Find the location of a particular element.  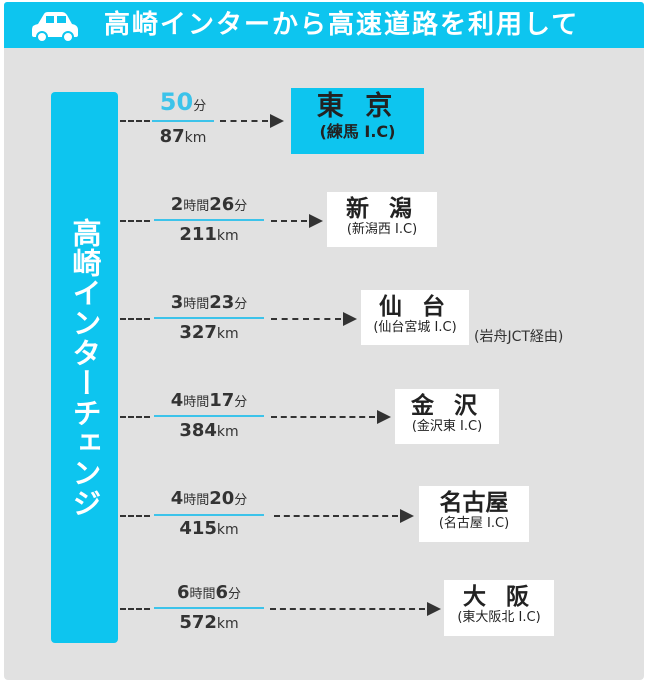

destination-interchange: (新潟西 I.C) is located at coordinates (382, 229).